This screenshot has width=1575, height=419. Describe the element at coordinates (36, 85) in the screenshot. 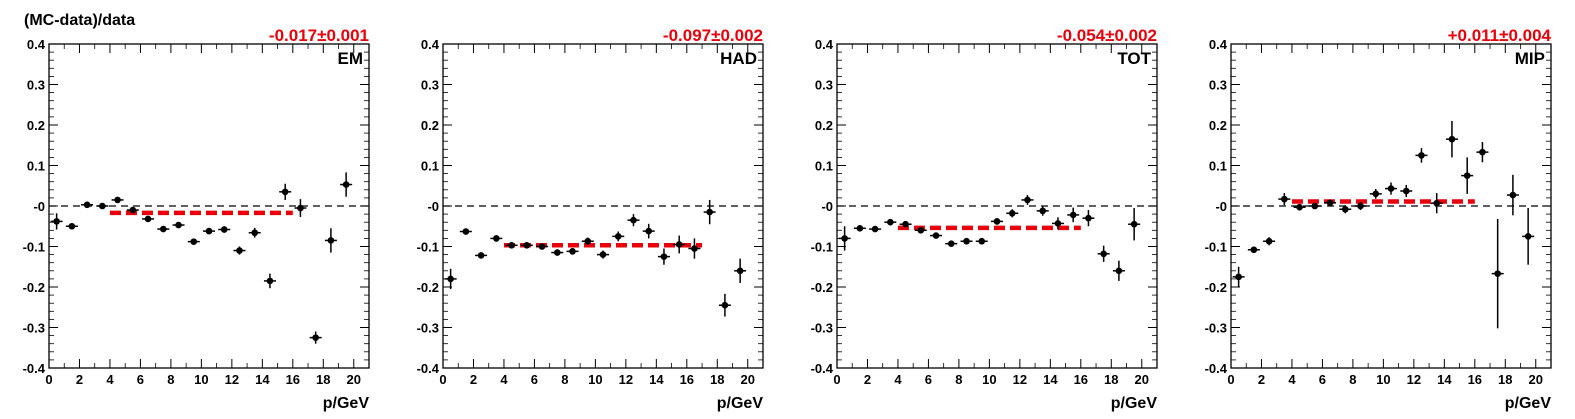

I see `y-tick-label: 0.3` at that location.